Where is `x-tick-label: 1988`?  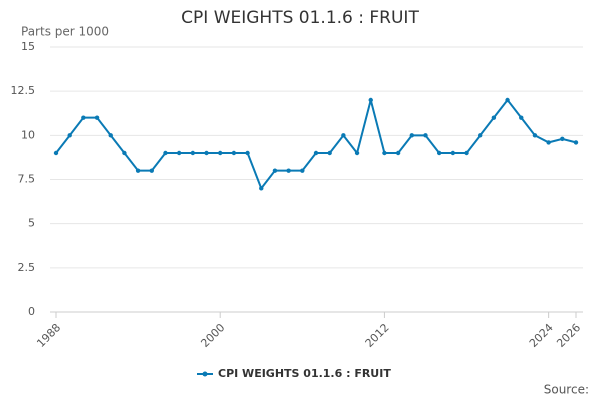
x-tick-label: 1988 is located at coordinates (48, 335).